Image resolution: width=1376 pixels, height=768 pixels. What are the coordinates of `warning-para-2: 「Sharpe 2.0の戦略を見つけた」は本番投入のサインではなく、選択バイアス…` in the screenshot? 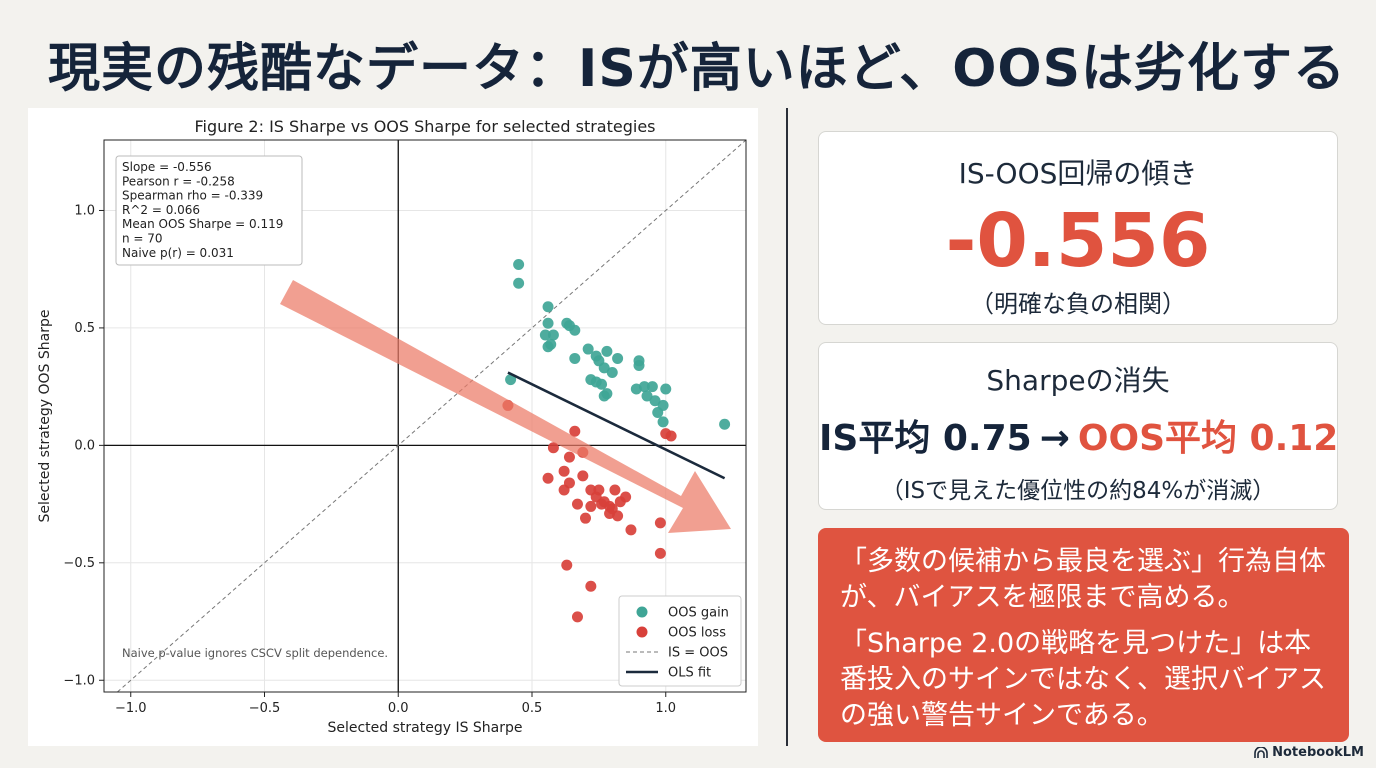 It's located at (1083, 679).